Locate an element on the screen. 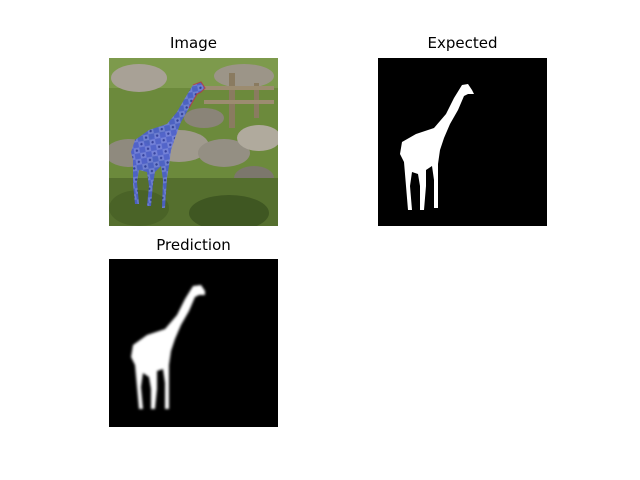  expected-panel is located at coordinates (462, 142).